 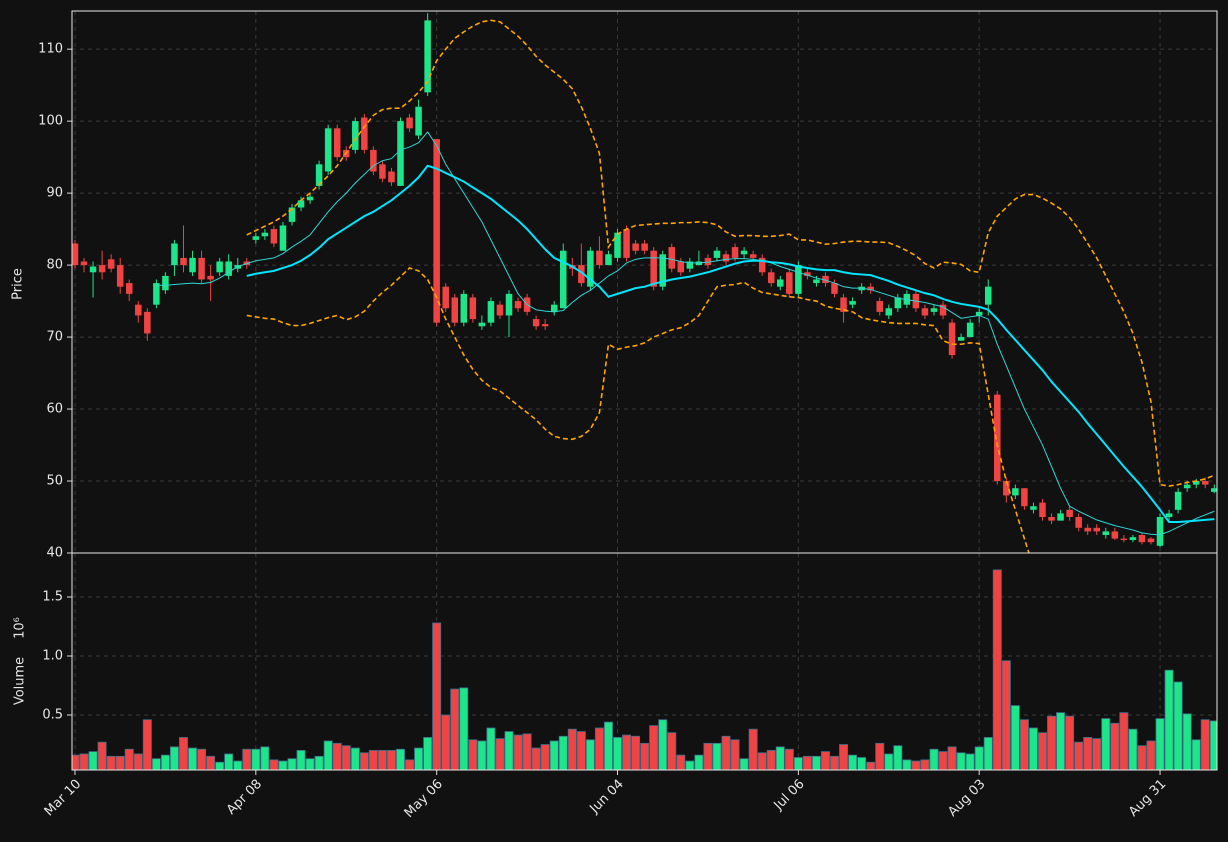 I want to click on y-tick-label: 80, so click(x=54, y=265).